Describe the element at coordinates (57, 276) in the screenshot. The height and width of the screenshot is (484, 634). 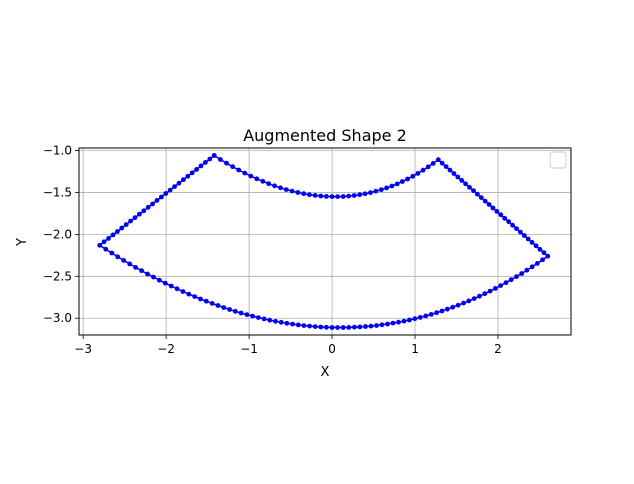
I see `y-tick-label: −2.5` at that location.